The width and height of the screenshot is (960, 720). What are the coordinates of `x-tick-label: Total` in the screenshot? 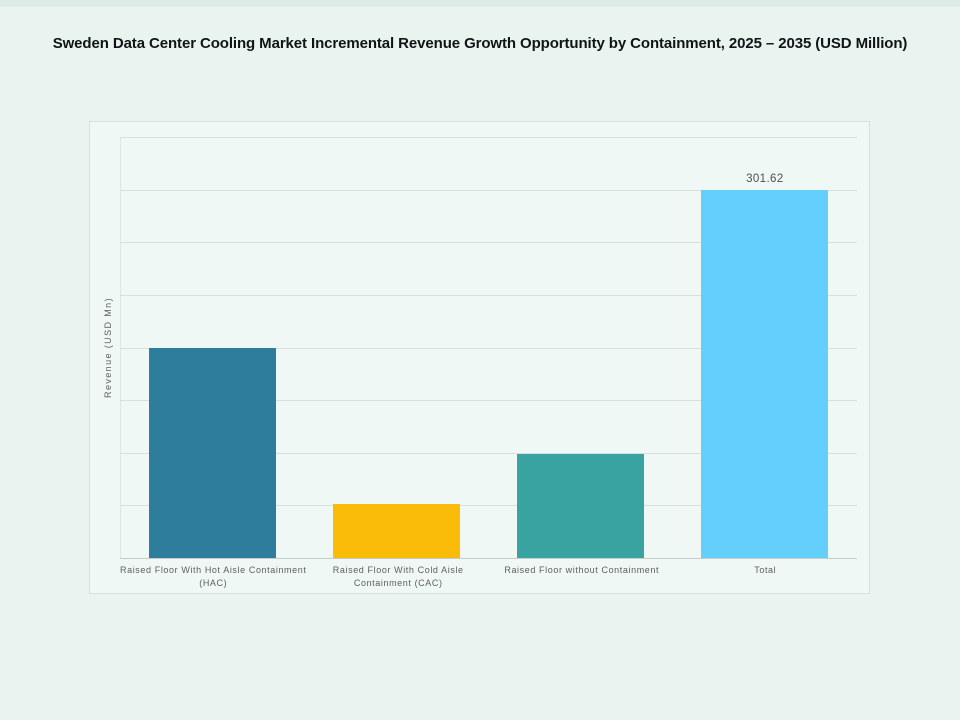 It's located at (766, 576).